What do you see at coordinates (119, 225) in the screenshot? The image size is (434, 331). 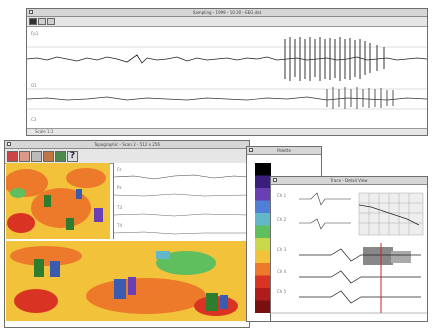 I see `trace-label: T4` at bounding box center [119, 225].